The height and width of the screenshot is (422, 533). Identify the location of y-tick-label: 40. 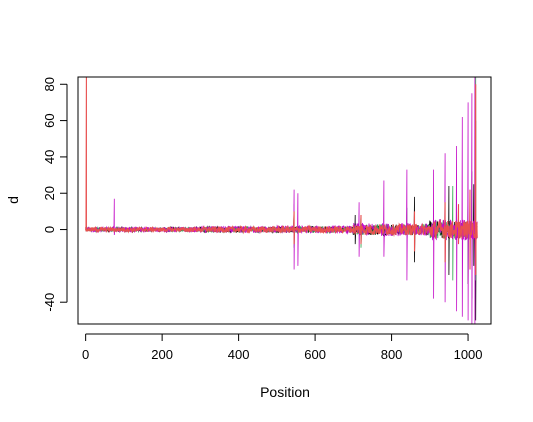
(49, 157).